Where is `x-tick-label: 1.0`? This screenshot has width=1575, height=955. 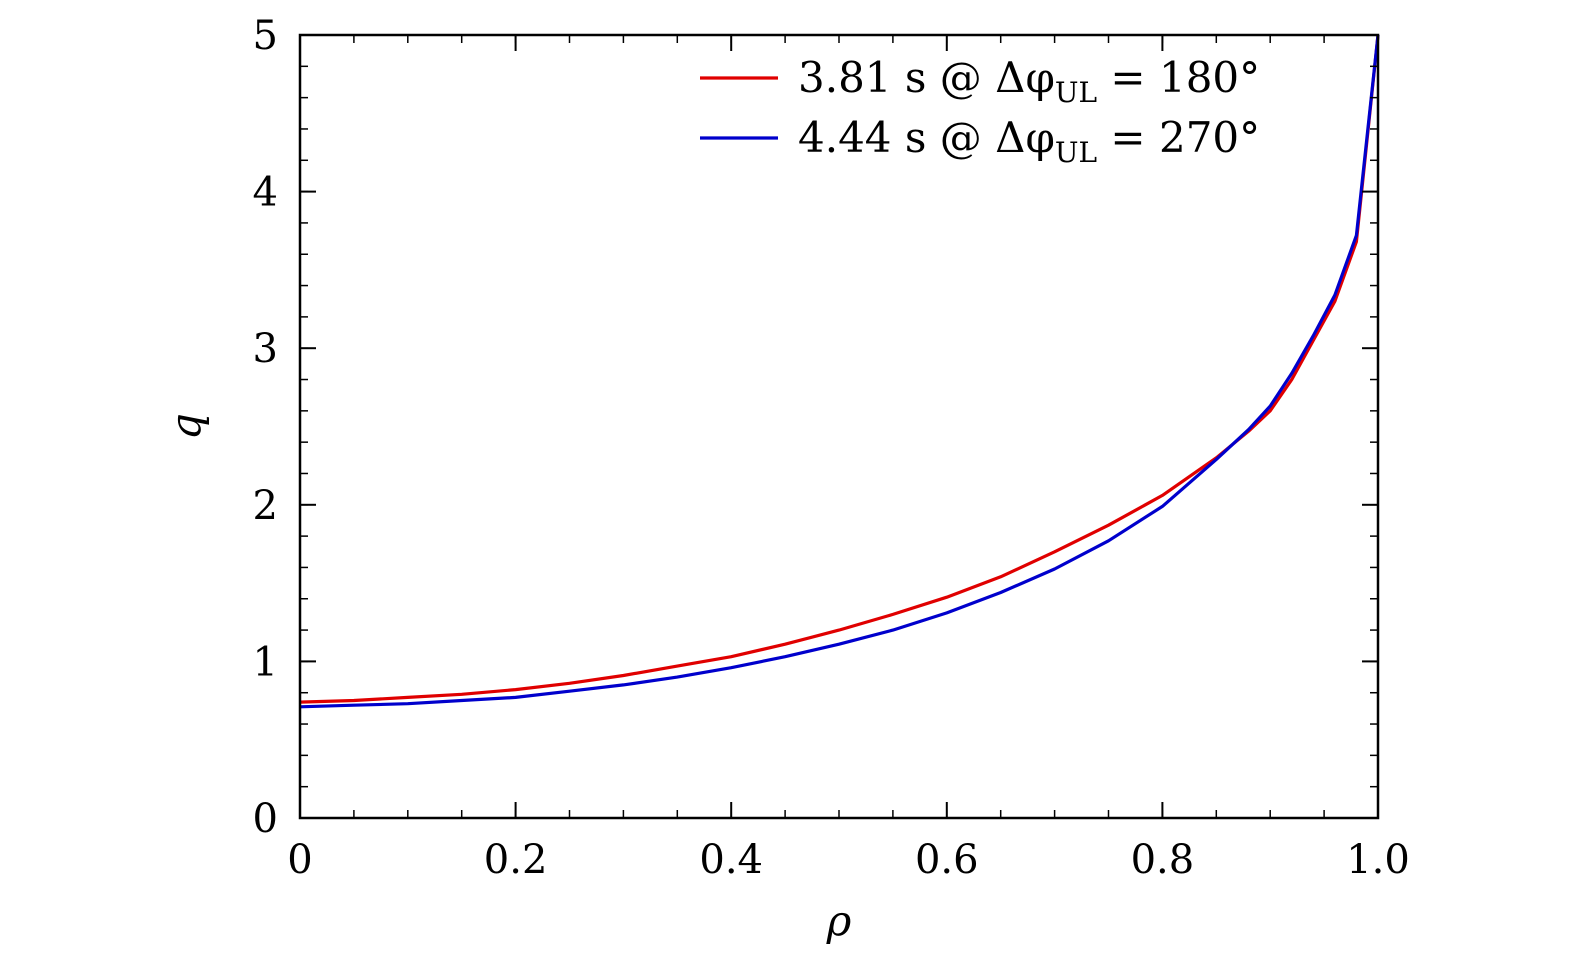 x-tick-label: 1.0 is located at coordinates (1378, 860).